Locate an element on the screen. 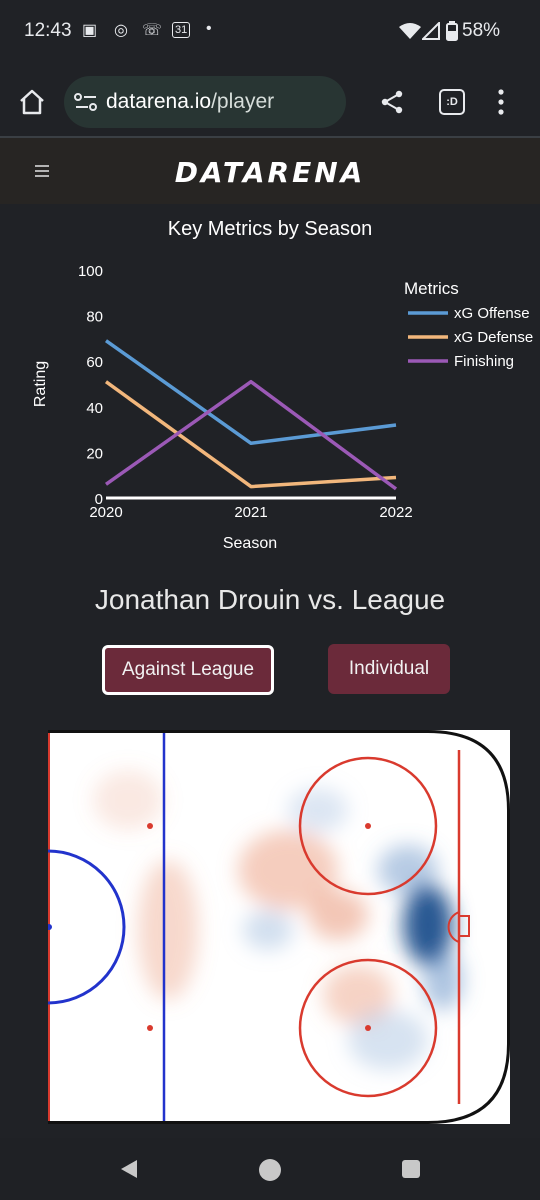  tab-switcher-button: :D is located at coordinates (452, 102).